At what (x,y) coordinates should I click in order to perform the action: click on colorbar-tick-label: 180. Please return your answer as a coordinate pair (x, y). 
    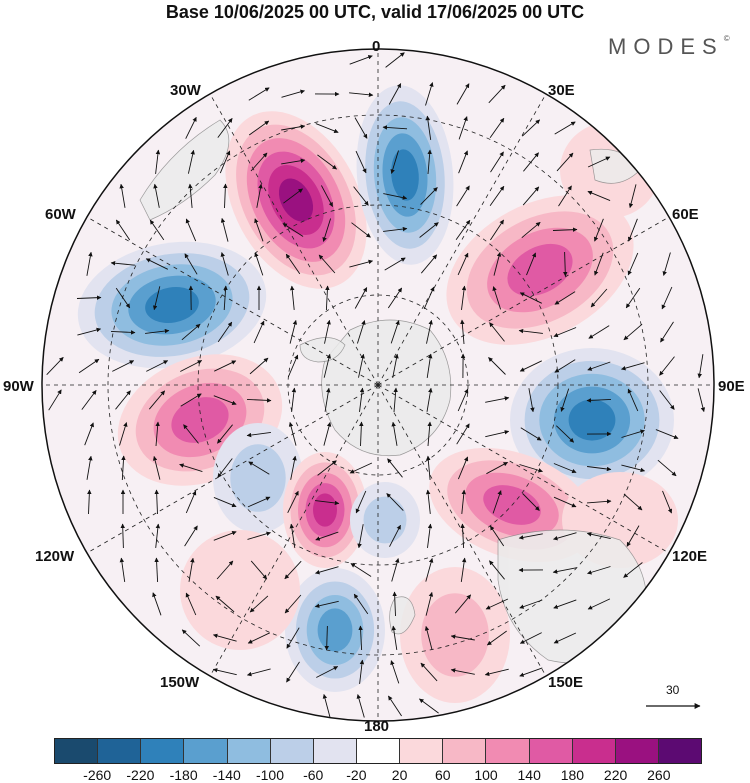
    Looking at the image, I should click on (572, 775).